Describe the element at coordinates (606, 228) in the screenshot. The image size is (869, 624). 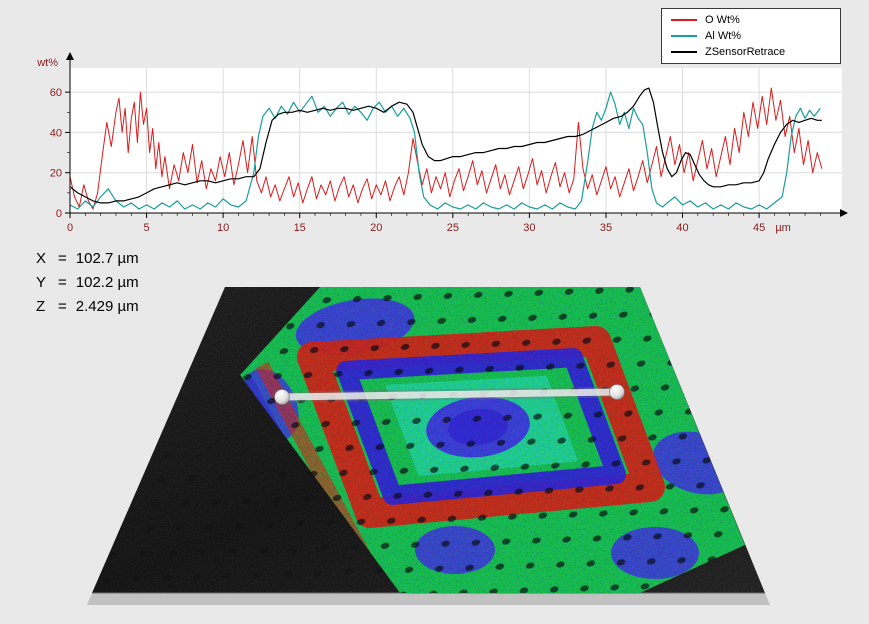
I see `svg-text: 35` at that location.